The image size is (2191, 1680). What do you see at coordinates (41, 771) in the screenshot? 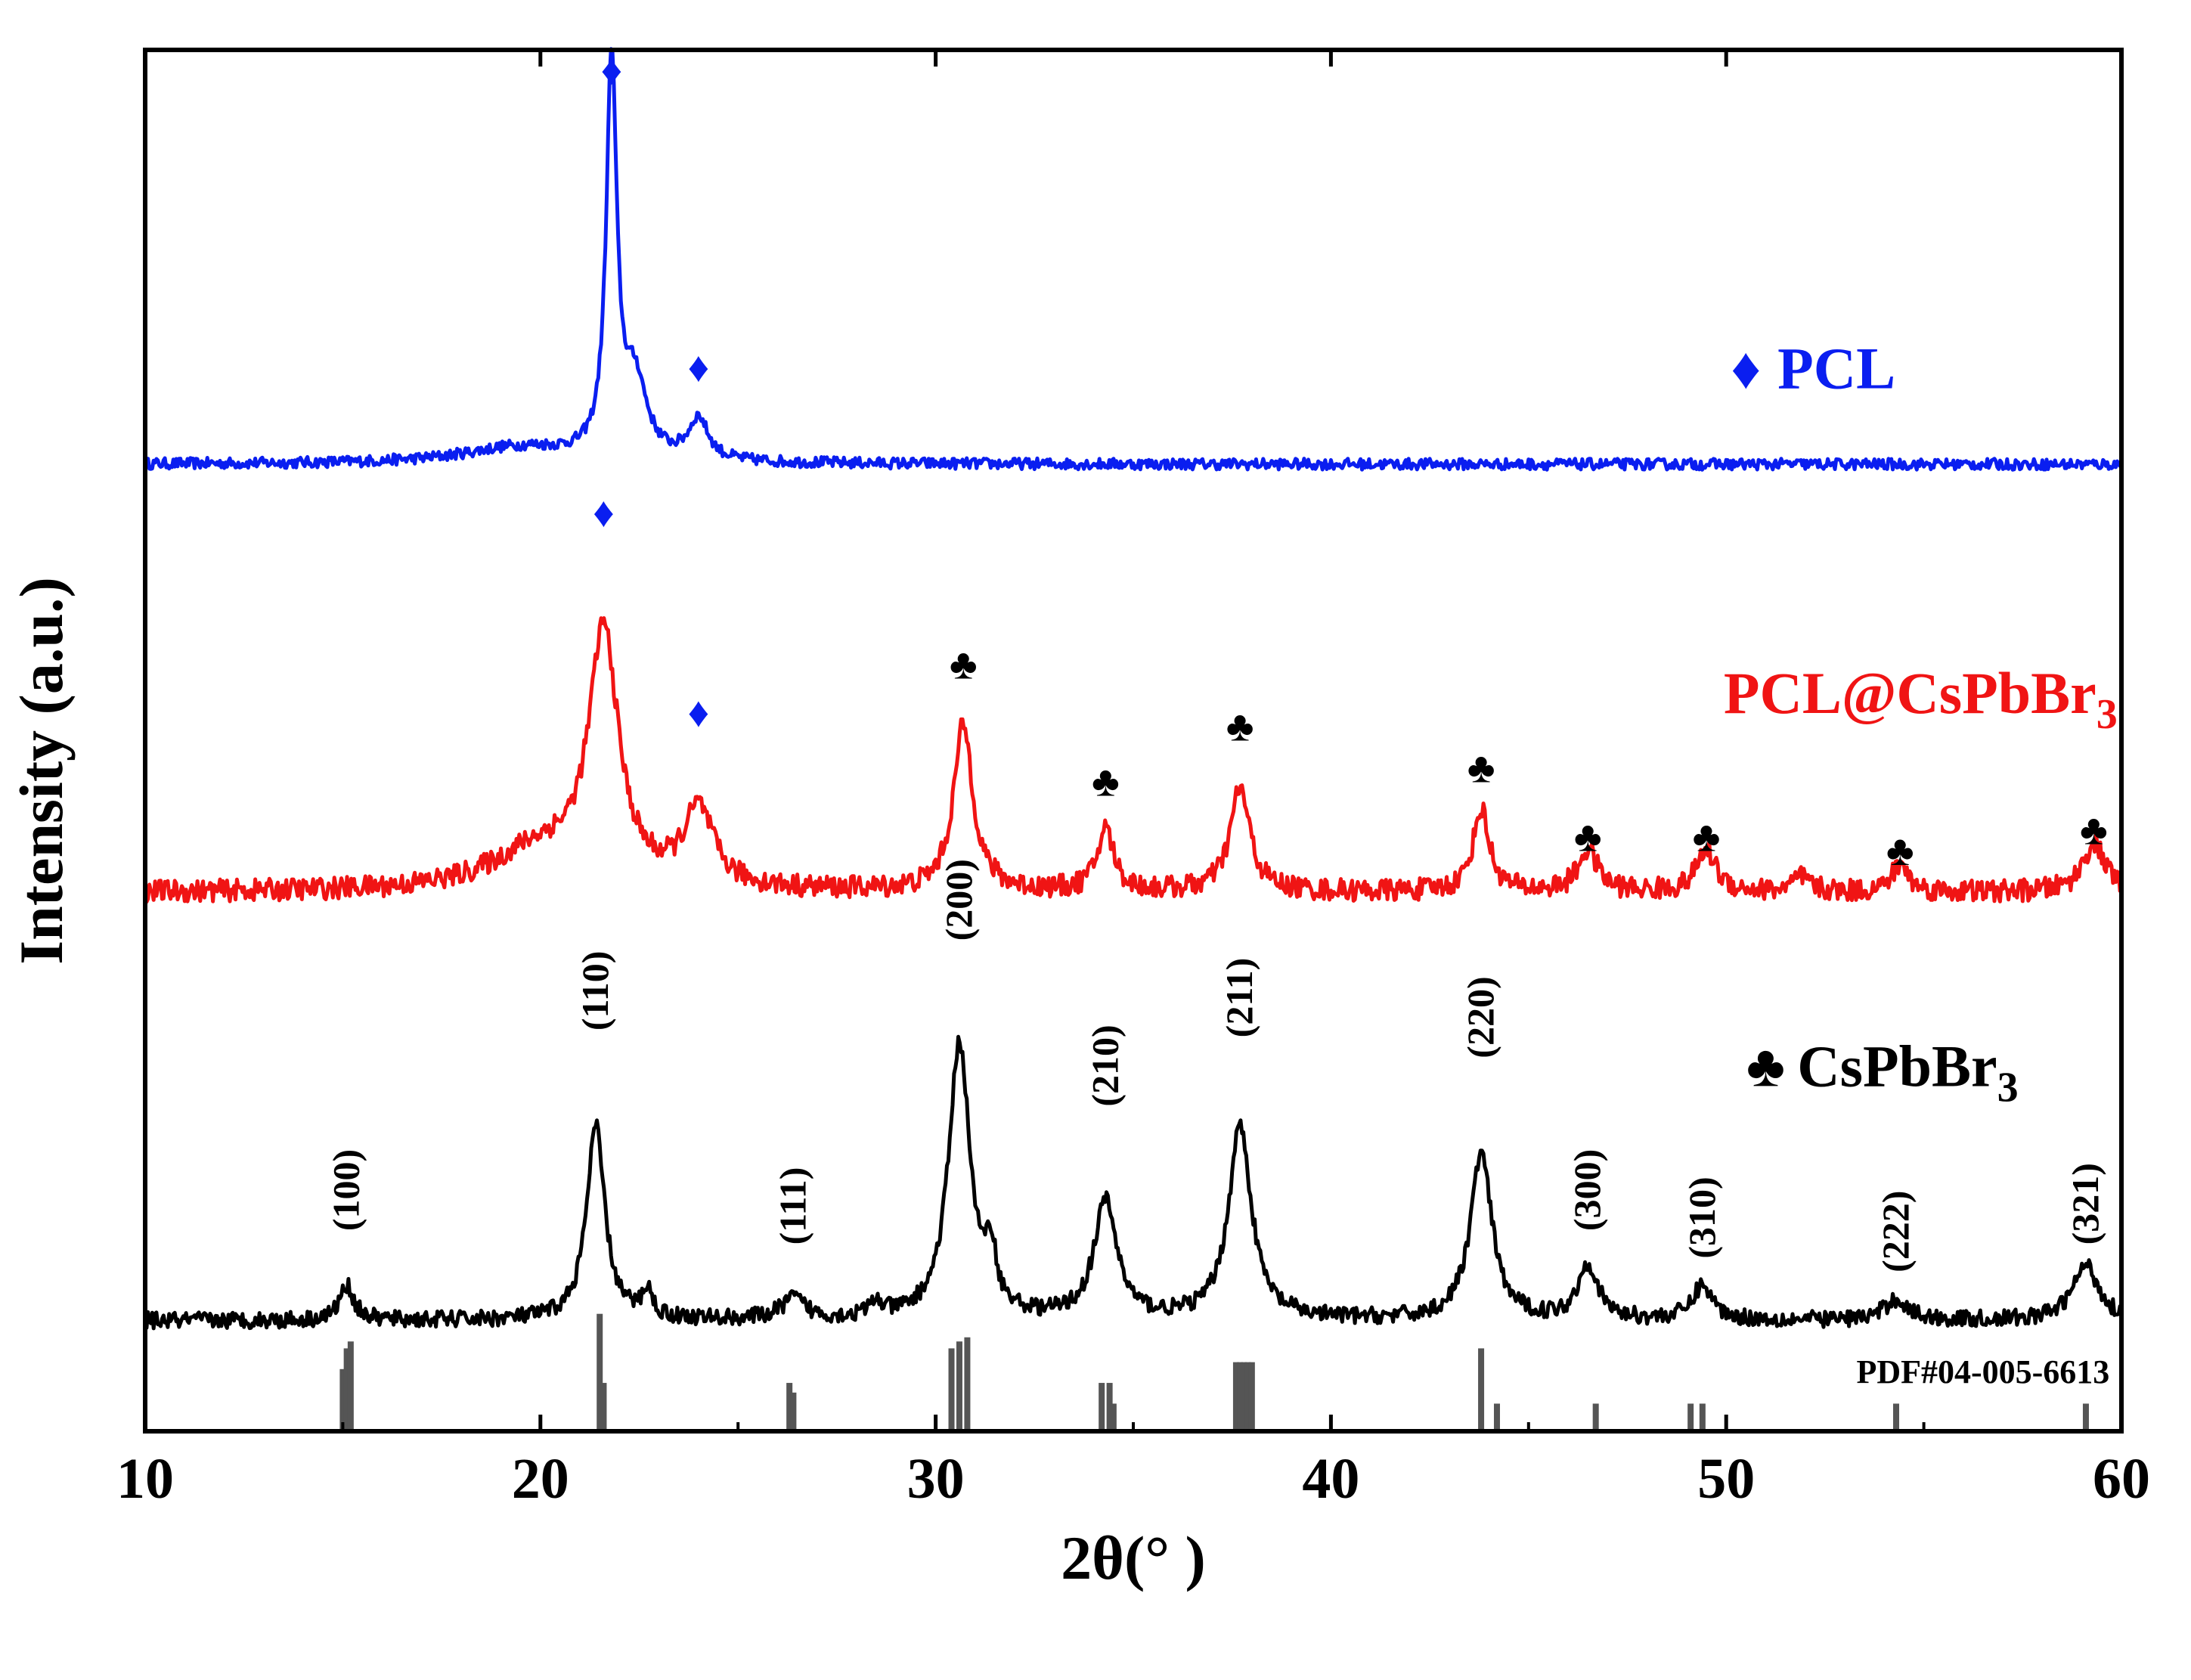
I see `y-axis-title: Intensity (a.u.)` at bounding box center [41, 771].